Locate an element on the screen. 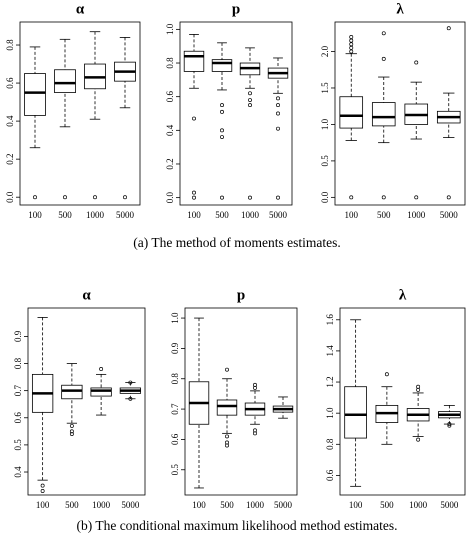 Image resolution: width=474 pixels, height=539 pixels. y-tick-label: 1.2 is located at coordinates (330, 381).